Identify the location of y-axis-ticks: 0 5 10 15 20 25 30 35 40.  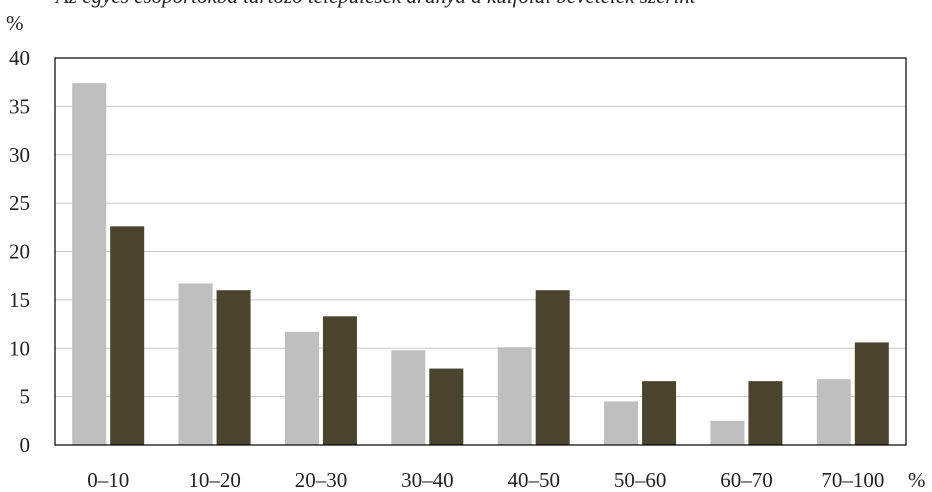
(19, 251).